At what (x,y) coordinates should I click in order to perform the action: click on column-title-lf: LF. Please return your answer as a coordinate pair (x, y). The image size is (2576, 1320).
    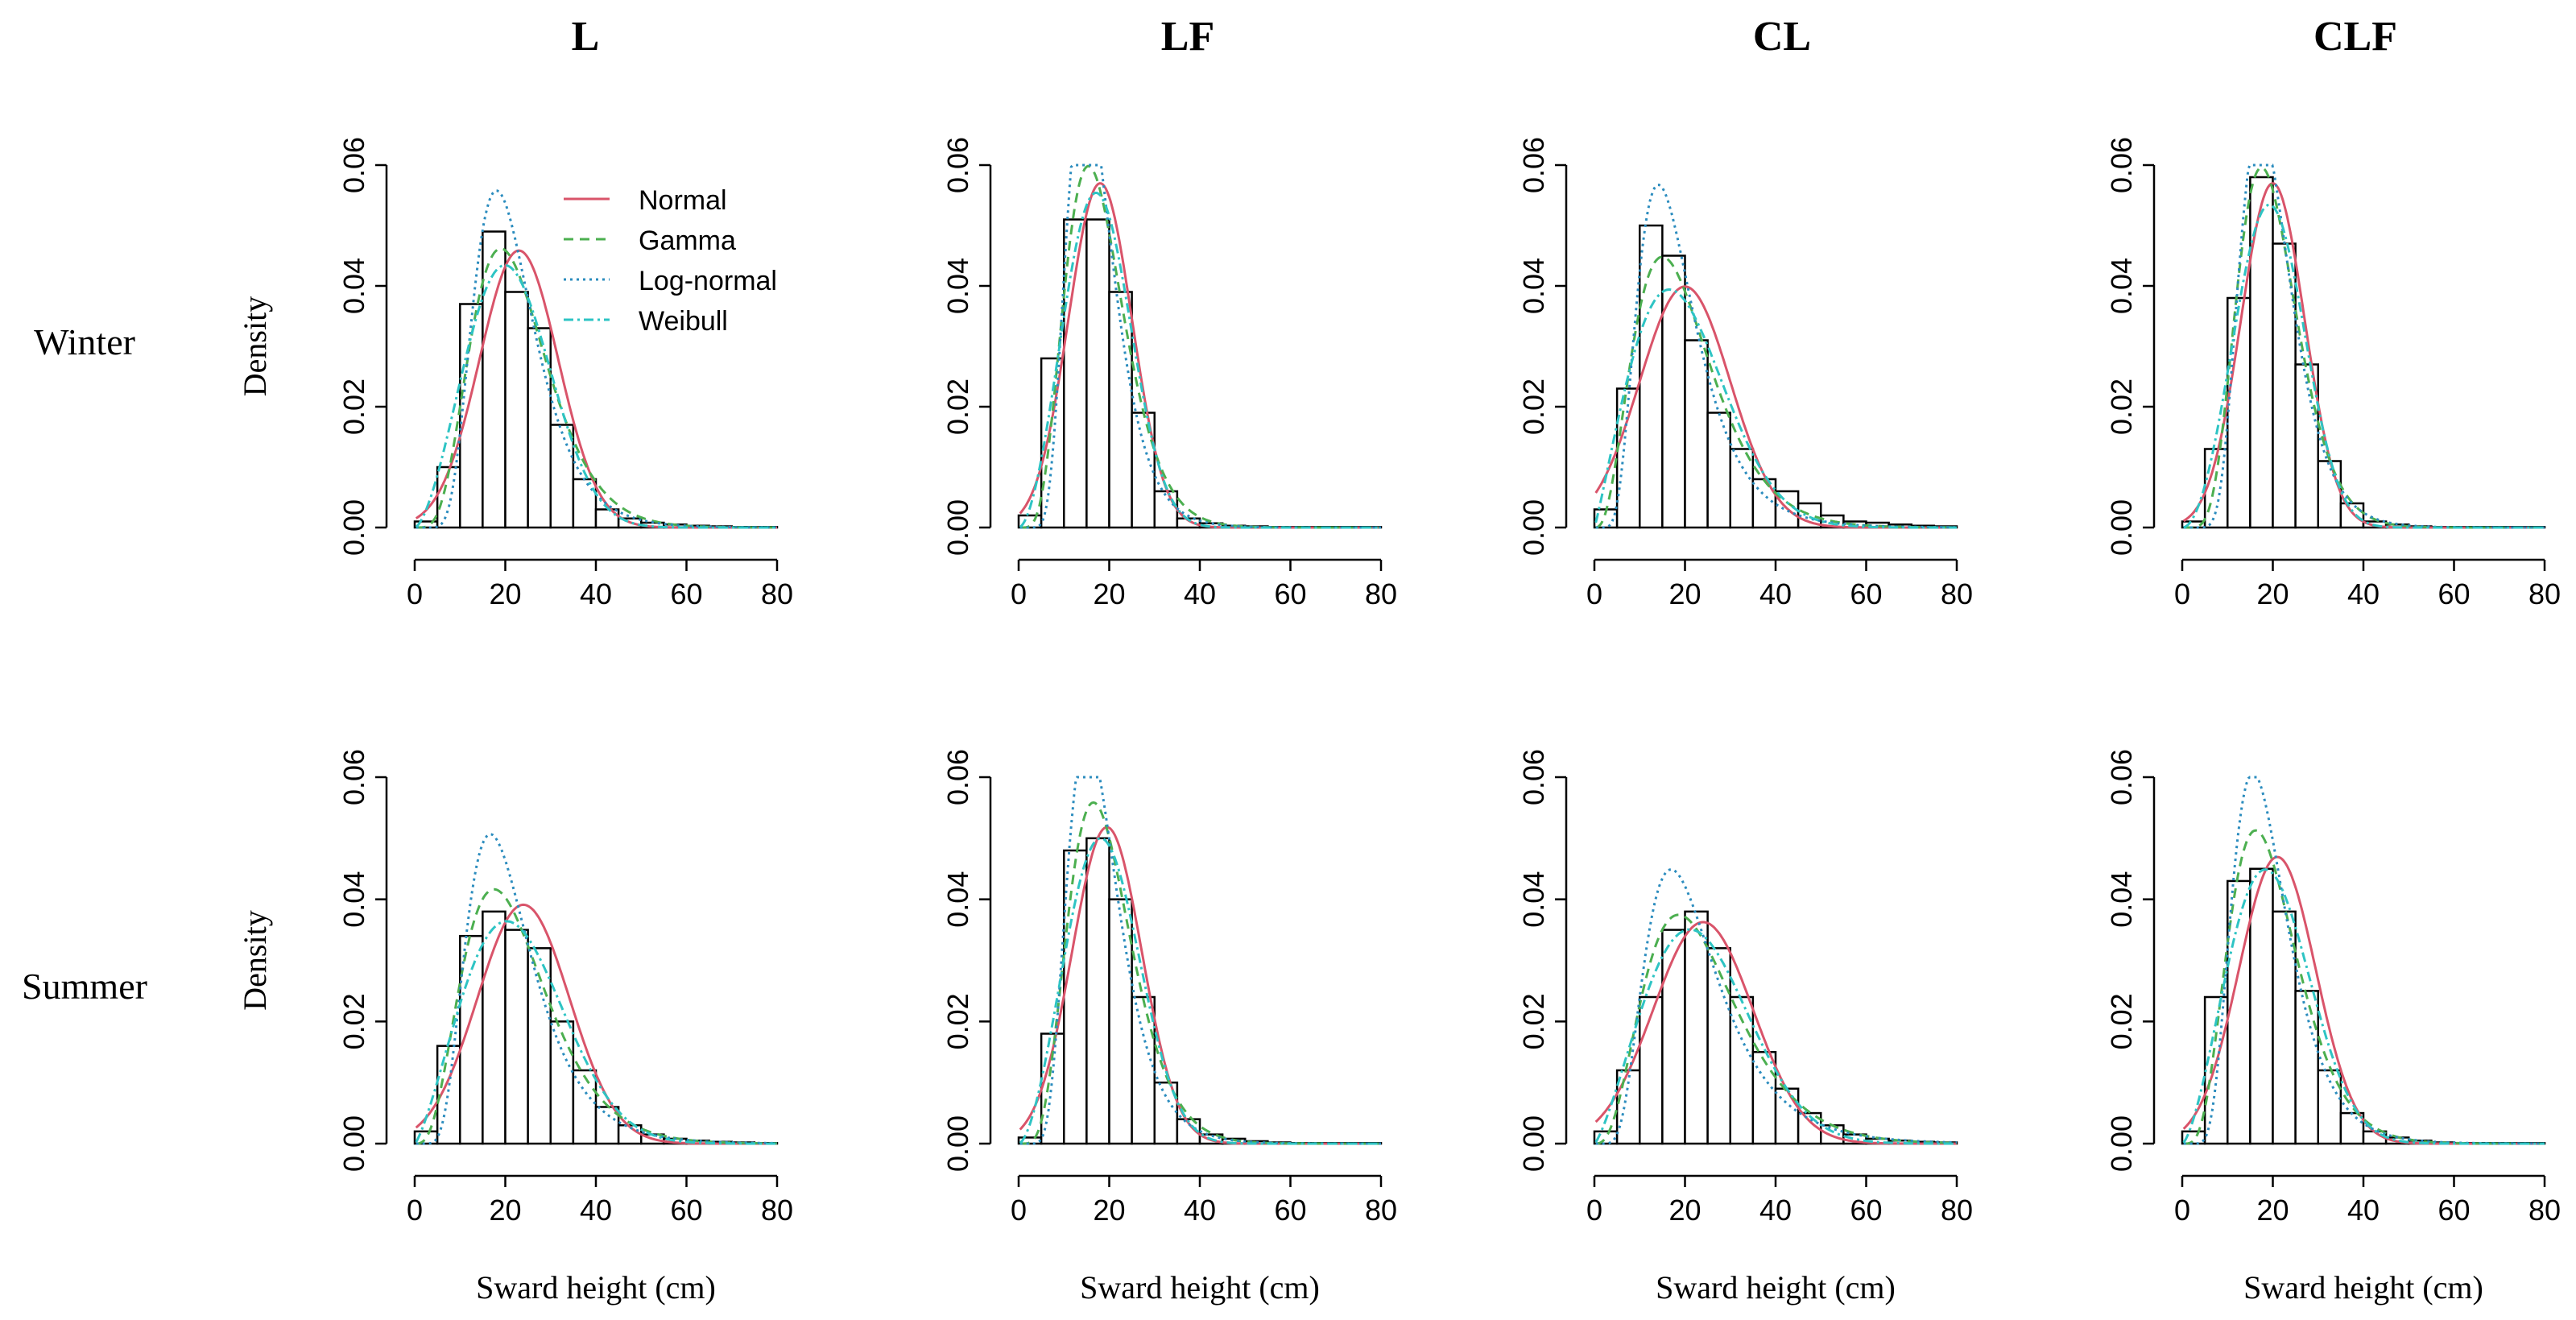
    Looking at the image, I should click on (1188, 37).